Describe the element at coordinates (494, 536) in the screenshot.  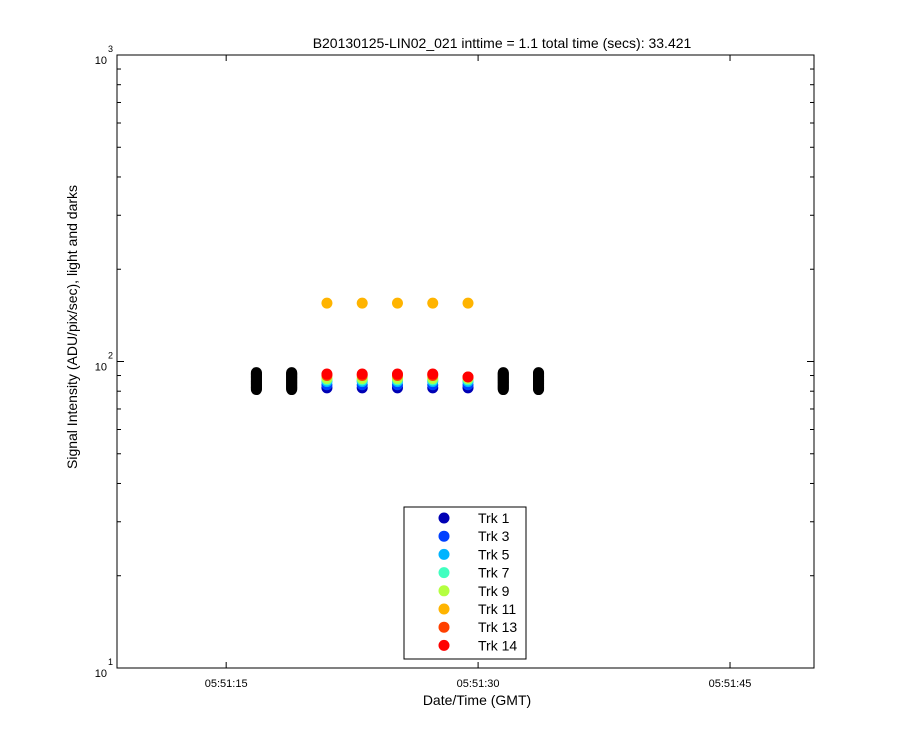
I see `legend-label: Trk 3` at that location.